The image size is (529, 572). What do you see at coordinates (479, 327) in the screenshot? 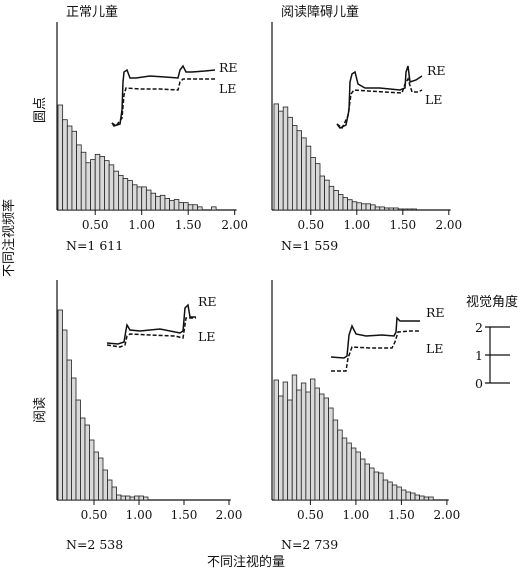
I see `scale-bar-tick-label: 2` at bounding box center [479, 327].